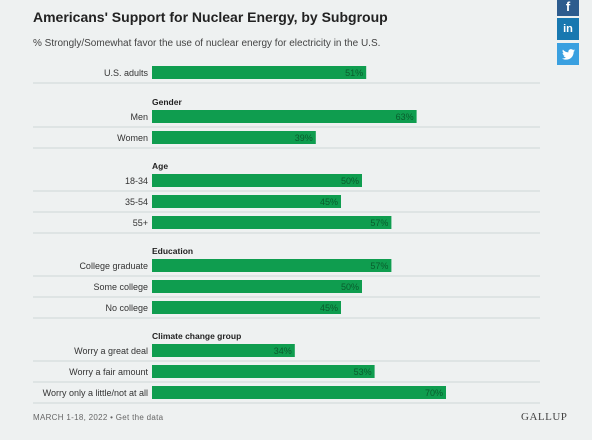 Image resolution: width=592 pixels, height=440 pixels. What do you see at coordinates (108, 372) in the screenshot?
I see `category-label: Worry a fair amount` at bounding box center [108, 372].